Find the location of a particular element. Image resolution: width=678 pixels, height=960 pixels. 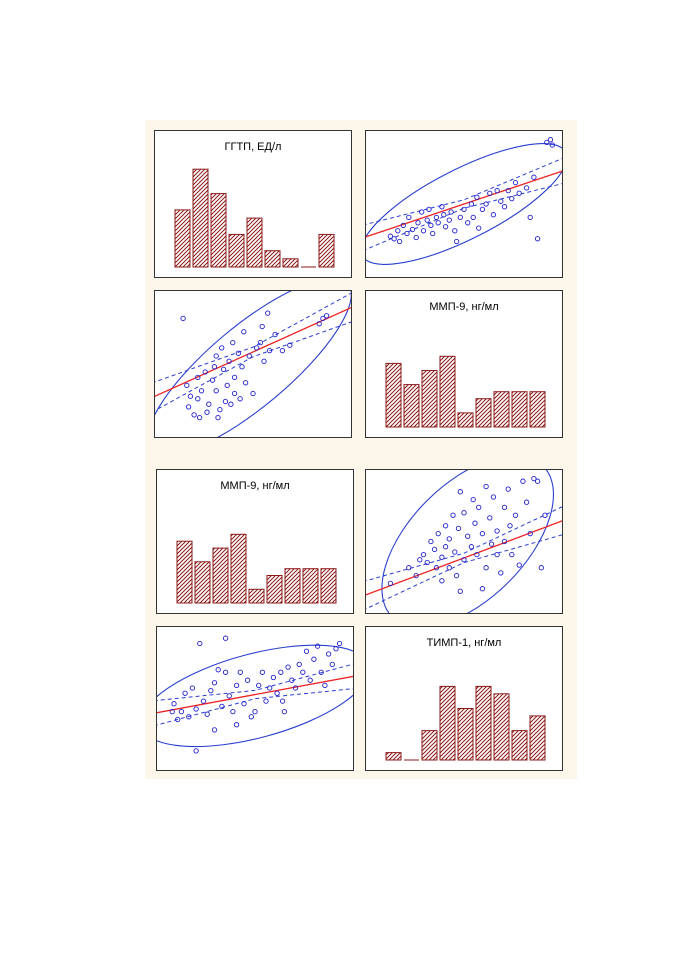

panel-mid-right: ММП-9, нг/мл is located at coordinates (464, 364).